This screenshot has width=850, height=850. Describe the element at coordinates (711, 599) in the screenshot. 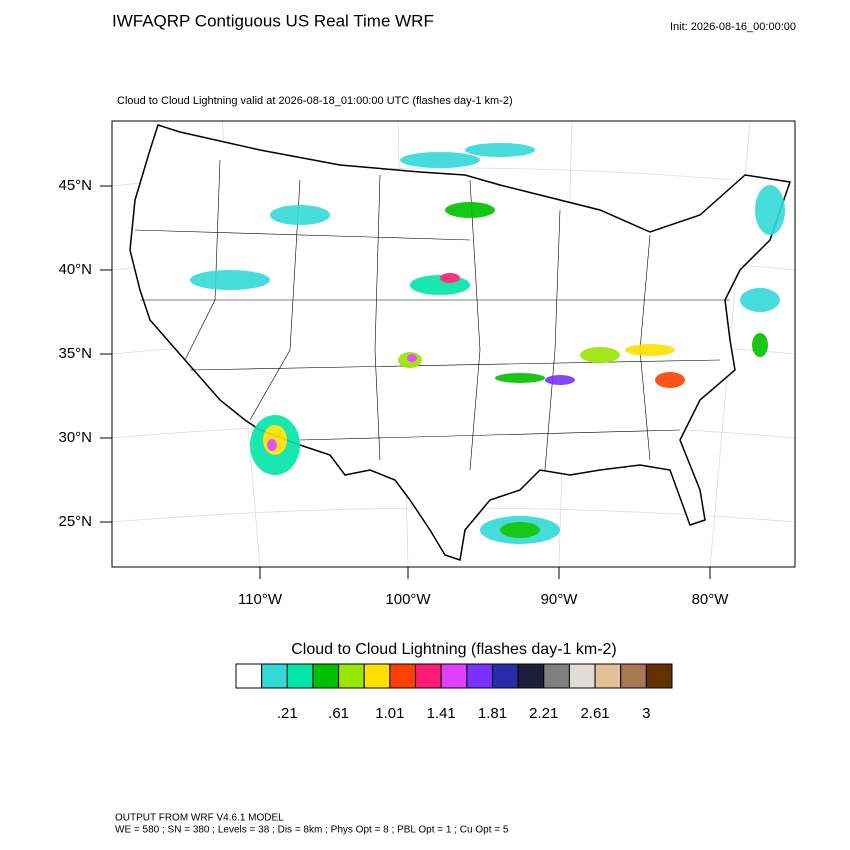

I see `lon-label: 80°W` at that location.